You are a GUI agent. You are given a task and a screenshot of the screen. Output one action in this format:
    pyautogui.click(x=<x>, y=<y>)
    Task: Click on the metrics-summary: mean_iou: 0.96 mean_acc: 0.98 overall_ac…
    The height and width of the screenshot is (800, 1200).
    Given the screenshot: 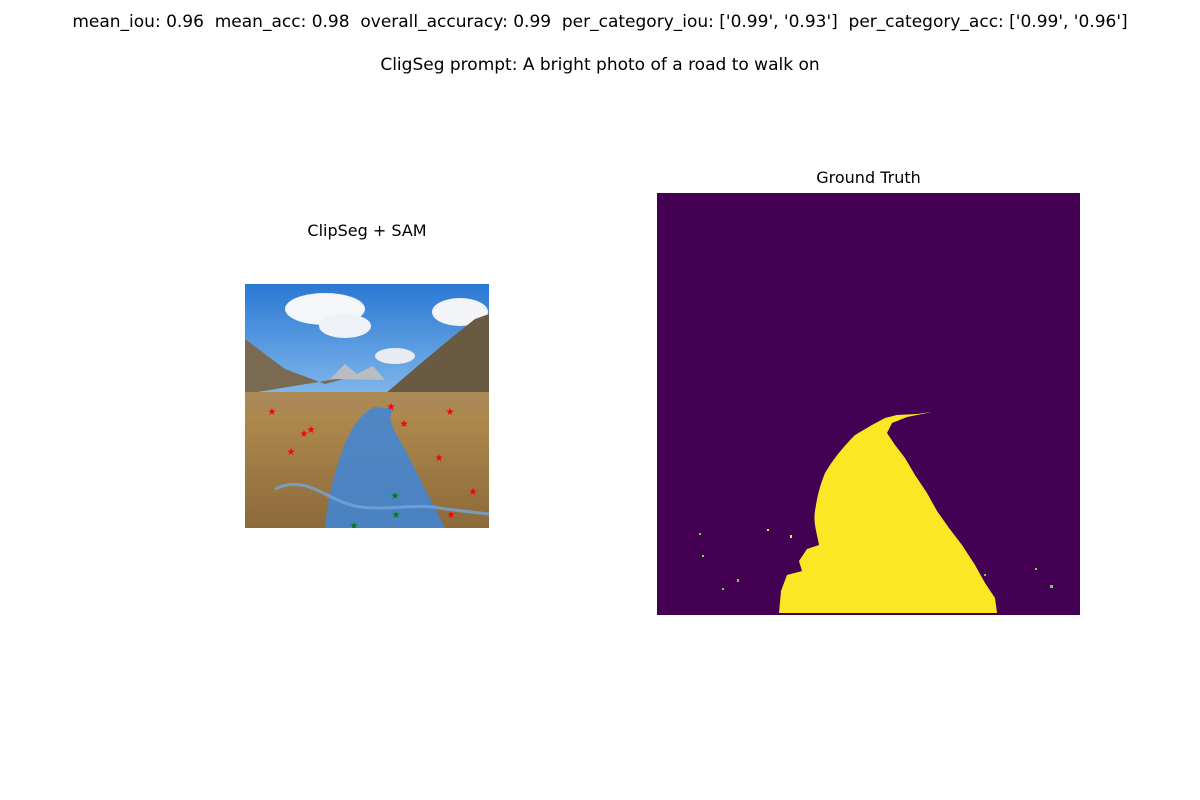 What is the action you would take?
    pyautogui.click(x=600, y=22)
    